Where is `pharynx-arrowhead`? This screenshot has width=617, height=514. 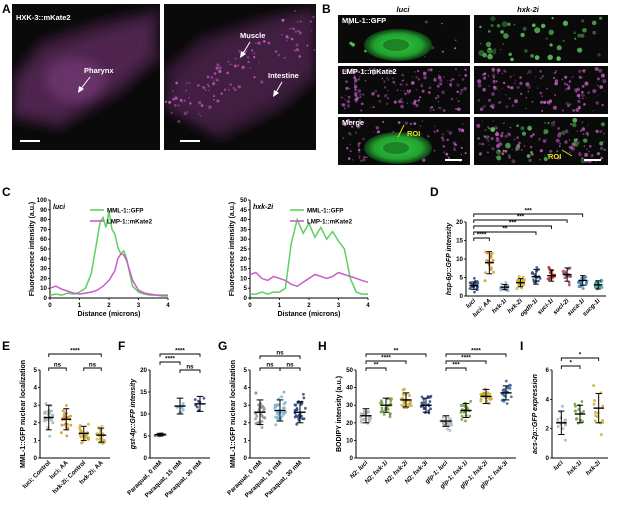
pharynx-arrowhead is located at coordinates (81, 89).